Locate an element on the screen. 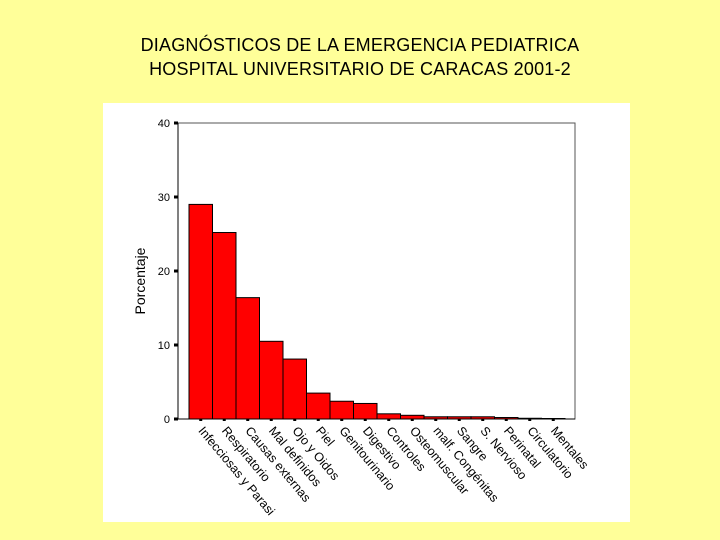 The width and height of the screenshot is (720, 540). title-line-2: HOSPITAL UNIVERSITARIO DE CARACAS 2001-2 is located at coordinates (360, 69).